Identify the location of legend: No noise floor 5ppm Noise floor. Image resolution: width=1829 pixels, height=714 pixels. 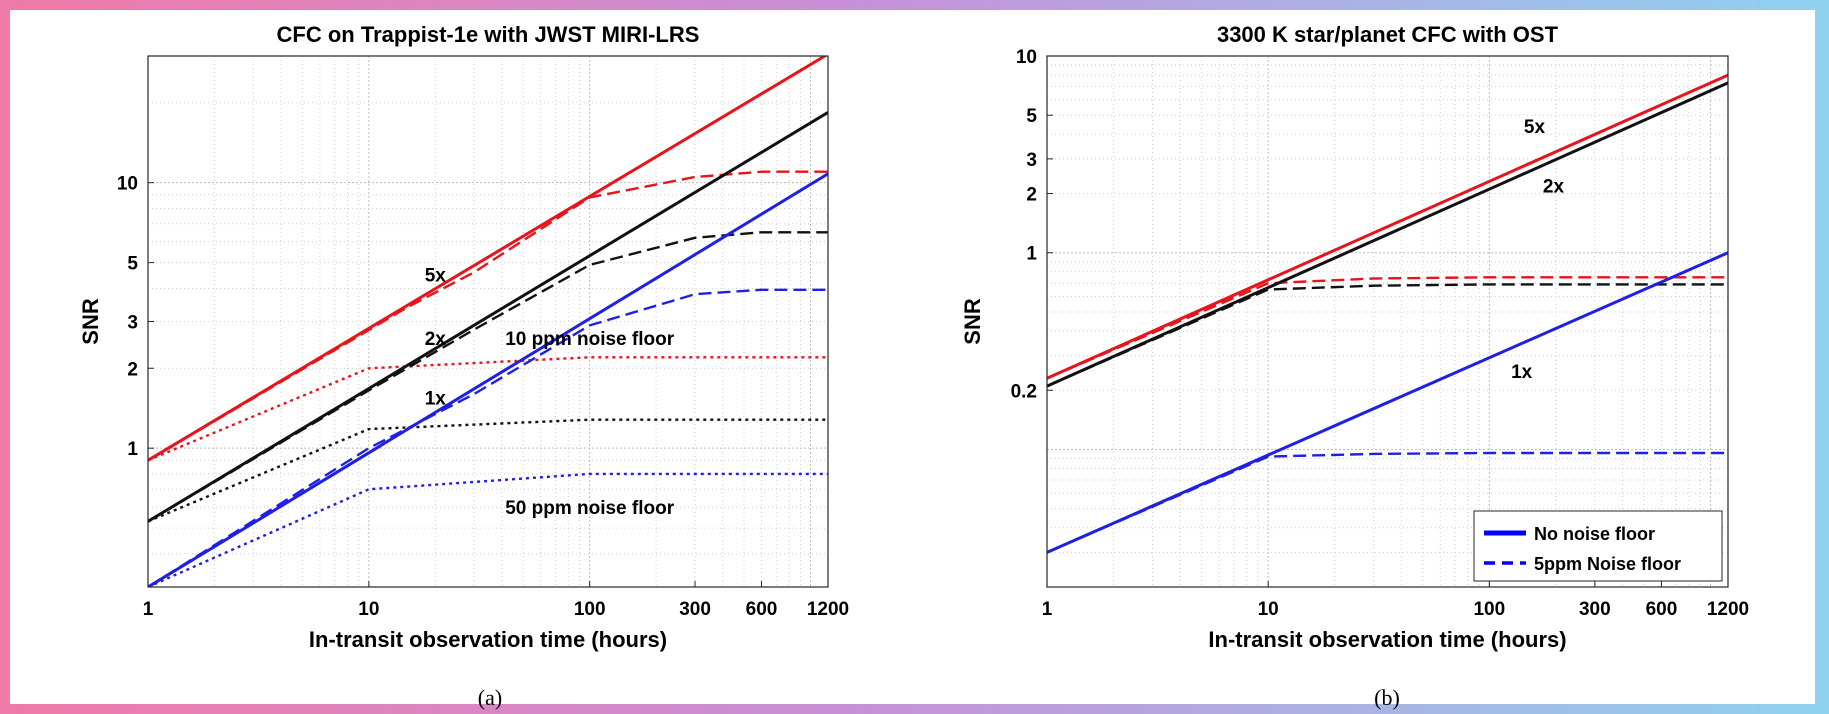
(1598, 546).